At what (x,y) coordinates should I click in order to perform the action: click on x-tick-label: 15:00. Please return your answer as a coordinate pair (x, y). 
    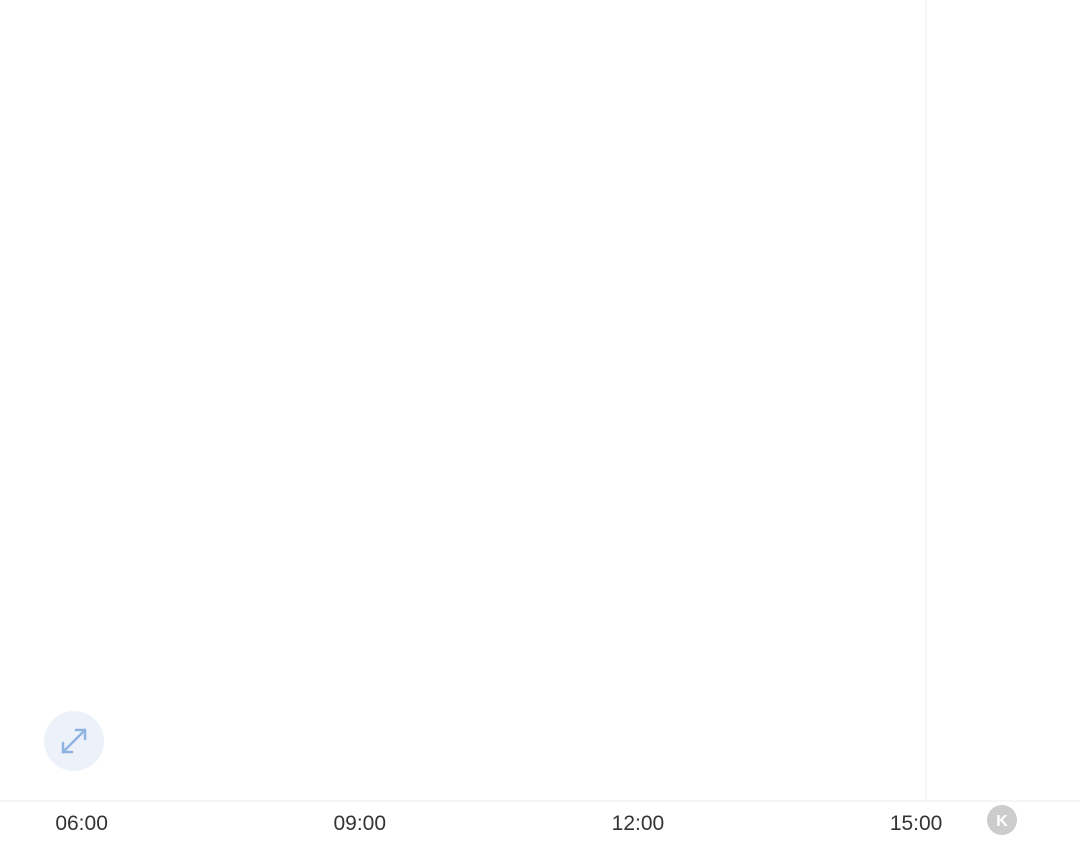
    Looking at the image, I should click on (916, 823).